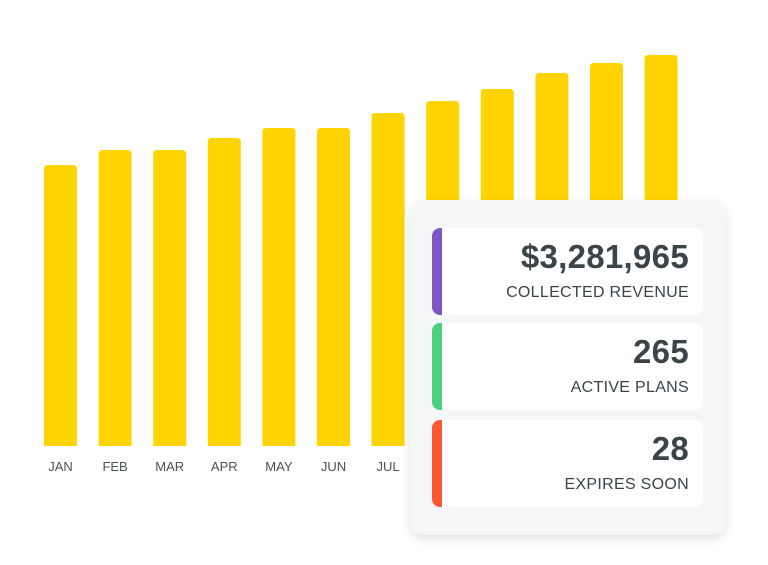  What do you see at coordinates (629, 387) in the screenshot?
I see `stat-label: ACTIVE PLANS` at bounding box center [629, 387].